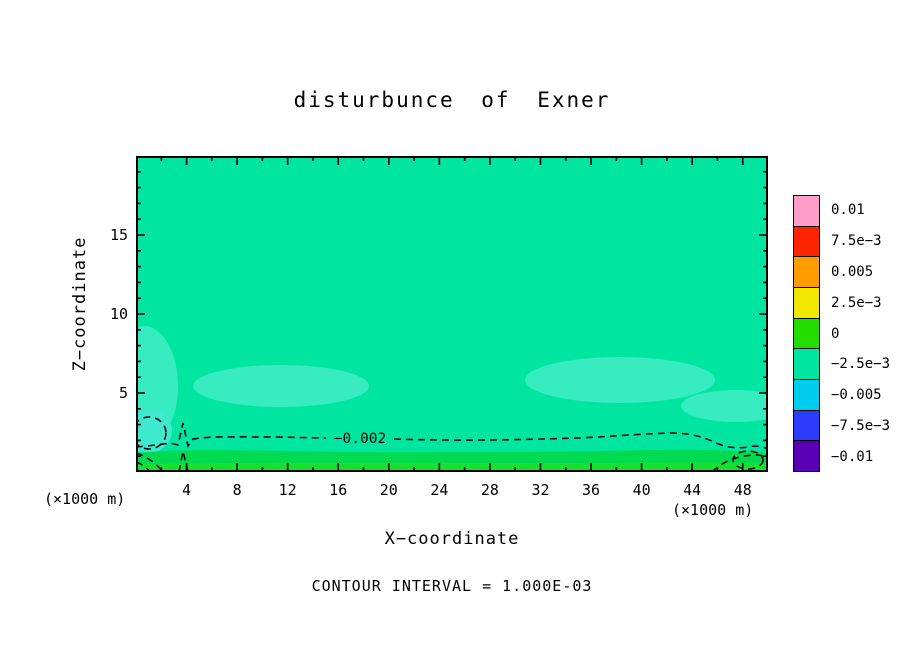 This screenshot has height=654, width=904. Describe the element at coordinates (237, 490) in the screenshot. I see `x-tick-label: 8` at that location.